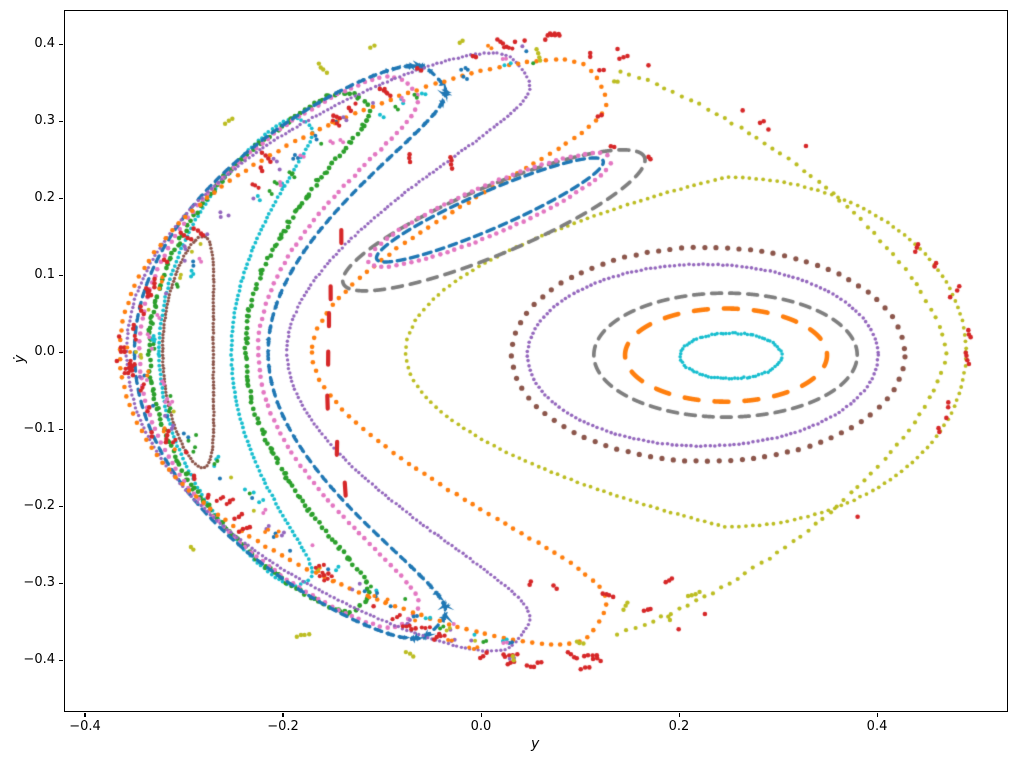  Describe the element at coordinates (44, 198) in the screenshot. I see `y-tick-label: 0.2` at that location.